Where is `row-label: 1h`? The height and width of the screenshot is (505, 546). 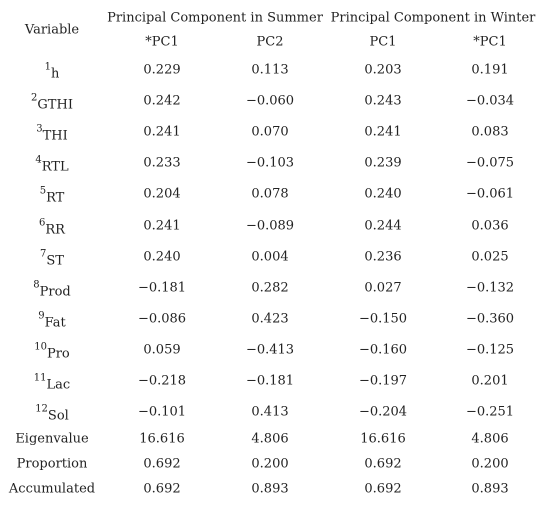
row-label: 1h is located at coordinates (52, 72).